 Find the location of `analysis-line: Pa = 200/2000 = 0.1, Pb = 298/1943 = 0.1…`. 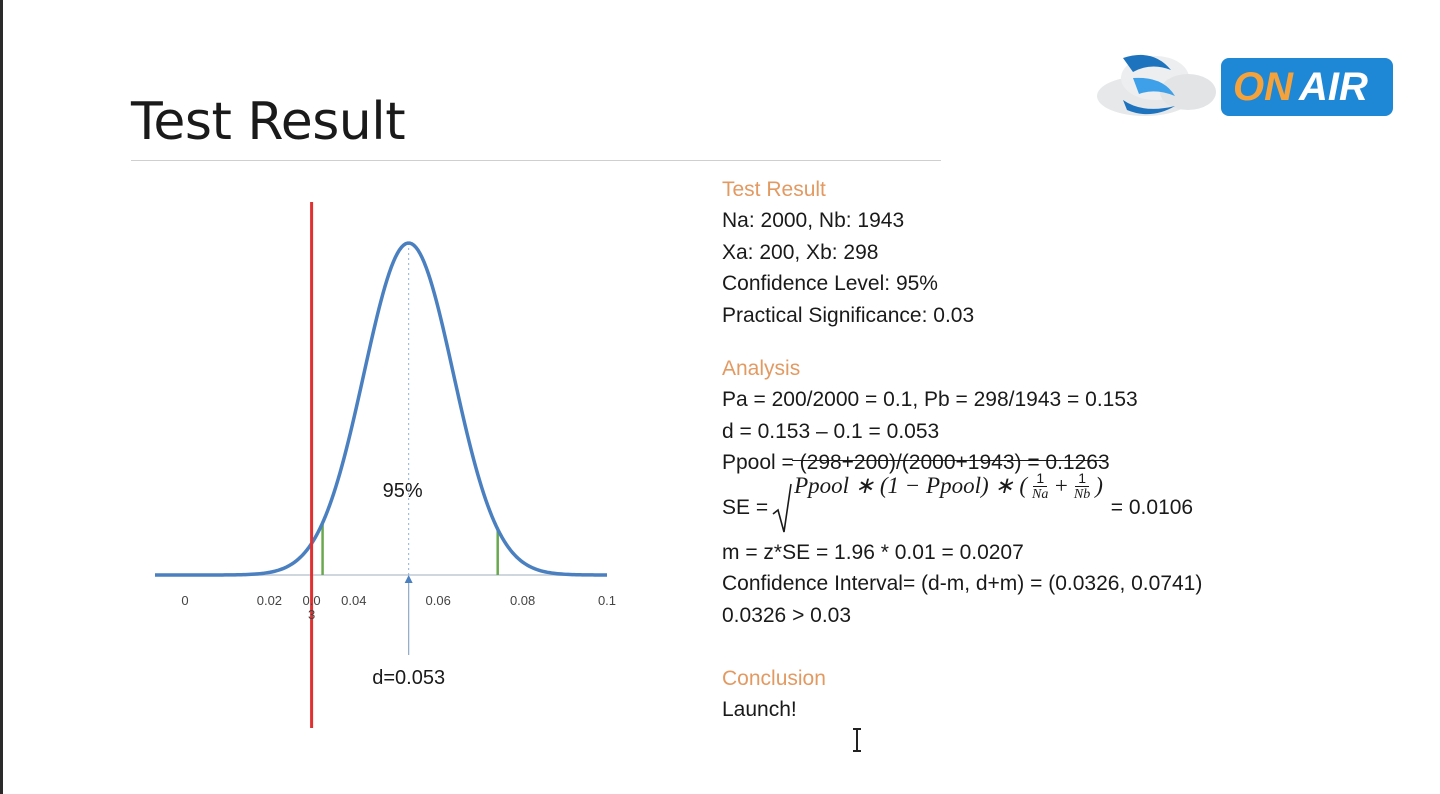

analysis-line: Pa = 200/2000 = 0.1, Pb = 298/1943 = 0.1… is located at coordinates (930, 399).